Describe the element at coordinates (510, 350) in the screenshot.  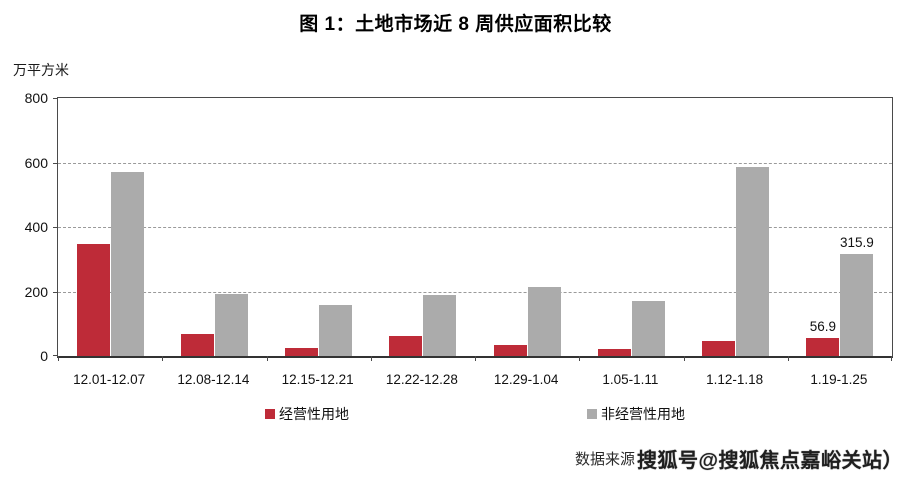
I see `bar-red-12.29-1.04` at that location.